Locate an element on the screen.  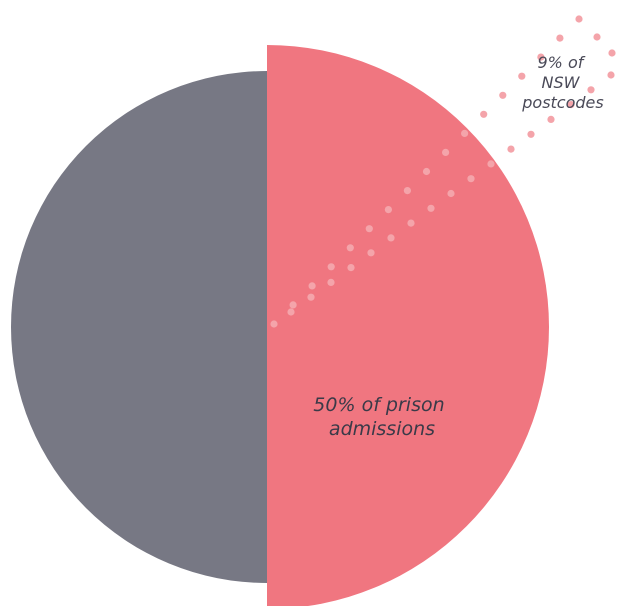
postcodes-label-line-3: postcodes is located at coordinates (562, 102).